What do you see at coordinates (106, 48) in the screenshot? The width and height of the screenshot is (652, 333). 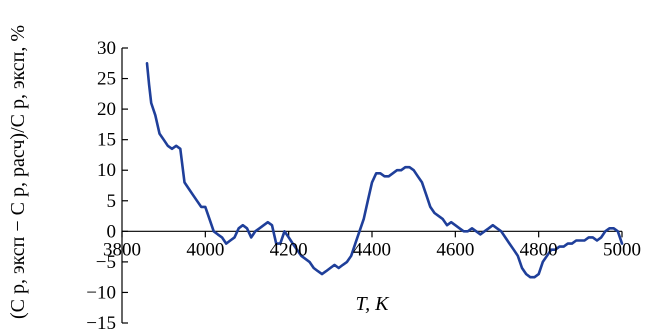 I see `y-tick-label: 30` at bounding box center [106, 48].